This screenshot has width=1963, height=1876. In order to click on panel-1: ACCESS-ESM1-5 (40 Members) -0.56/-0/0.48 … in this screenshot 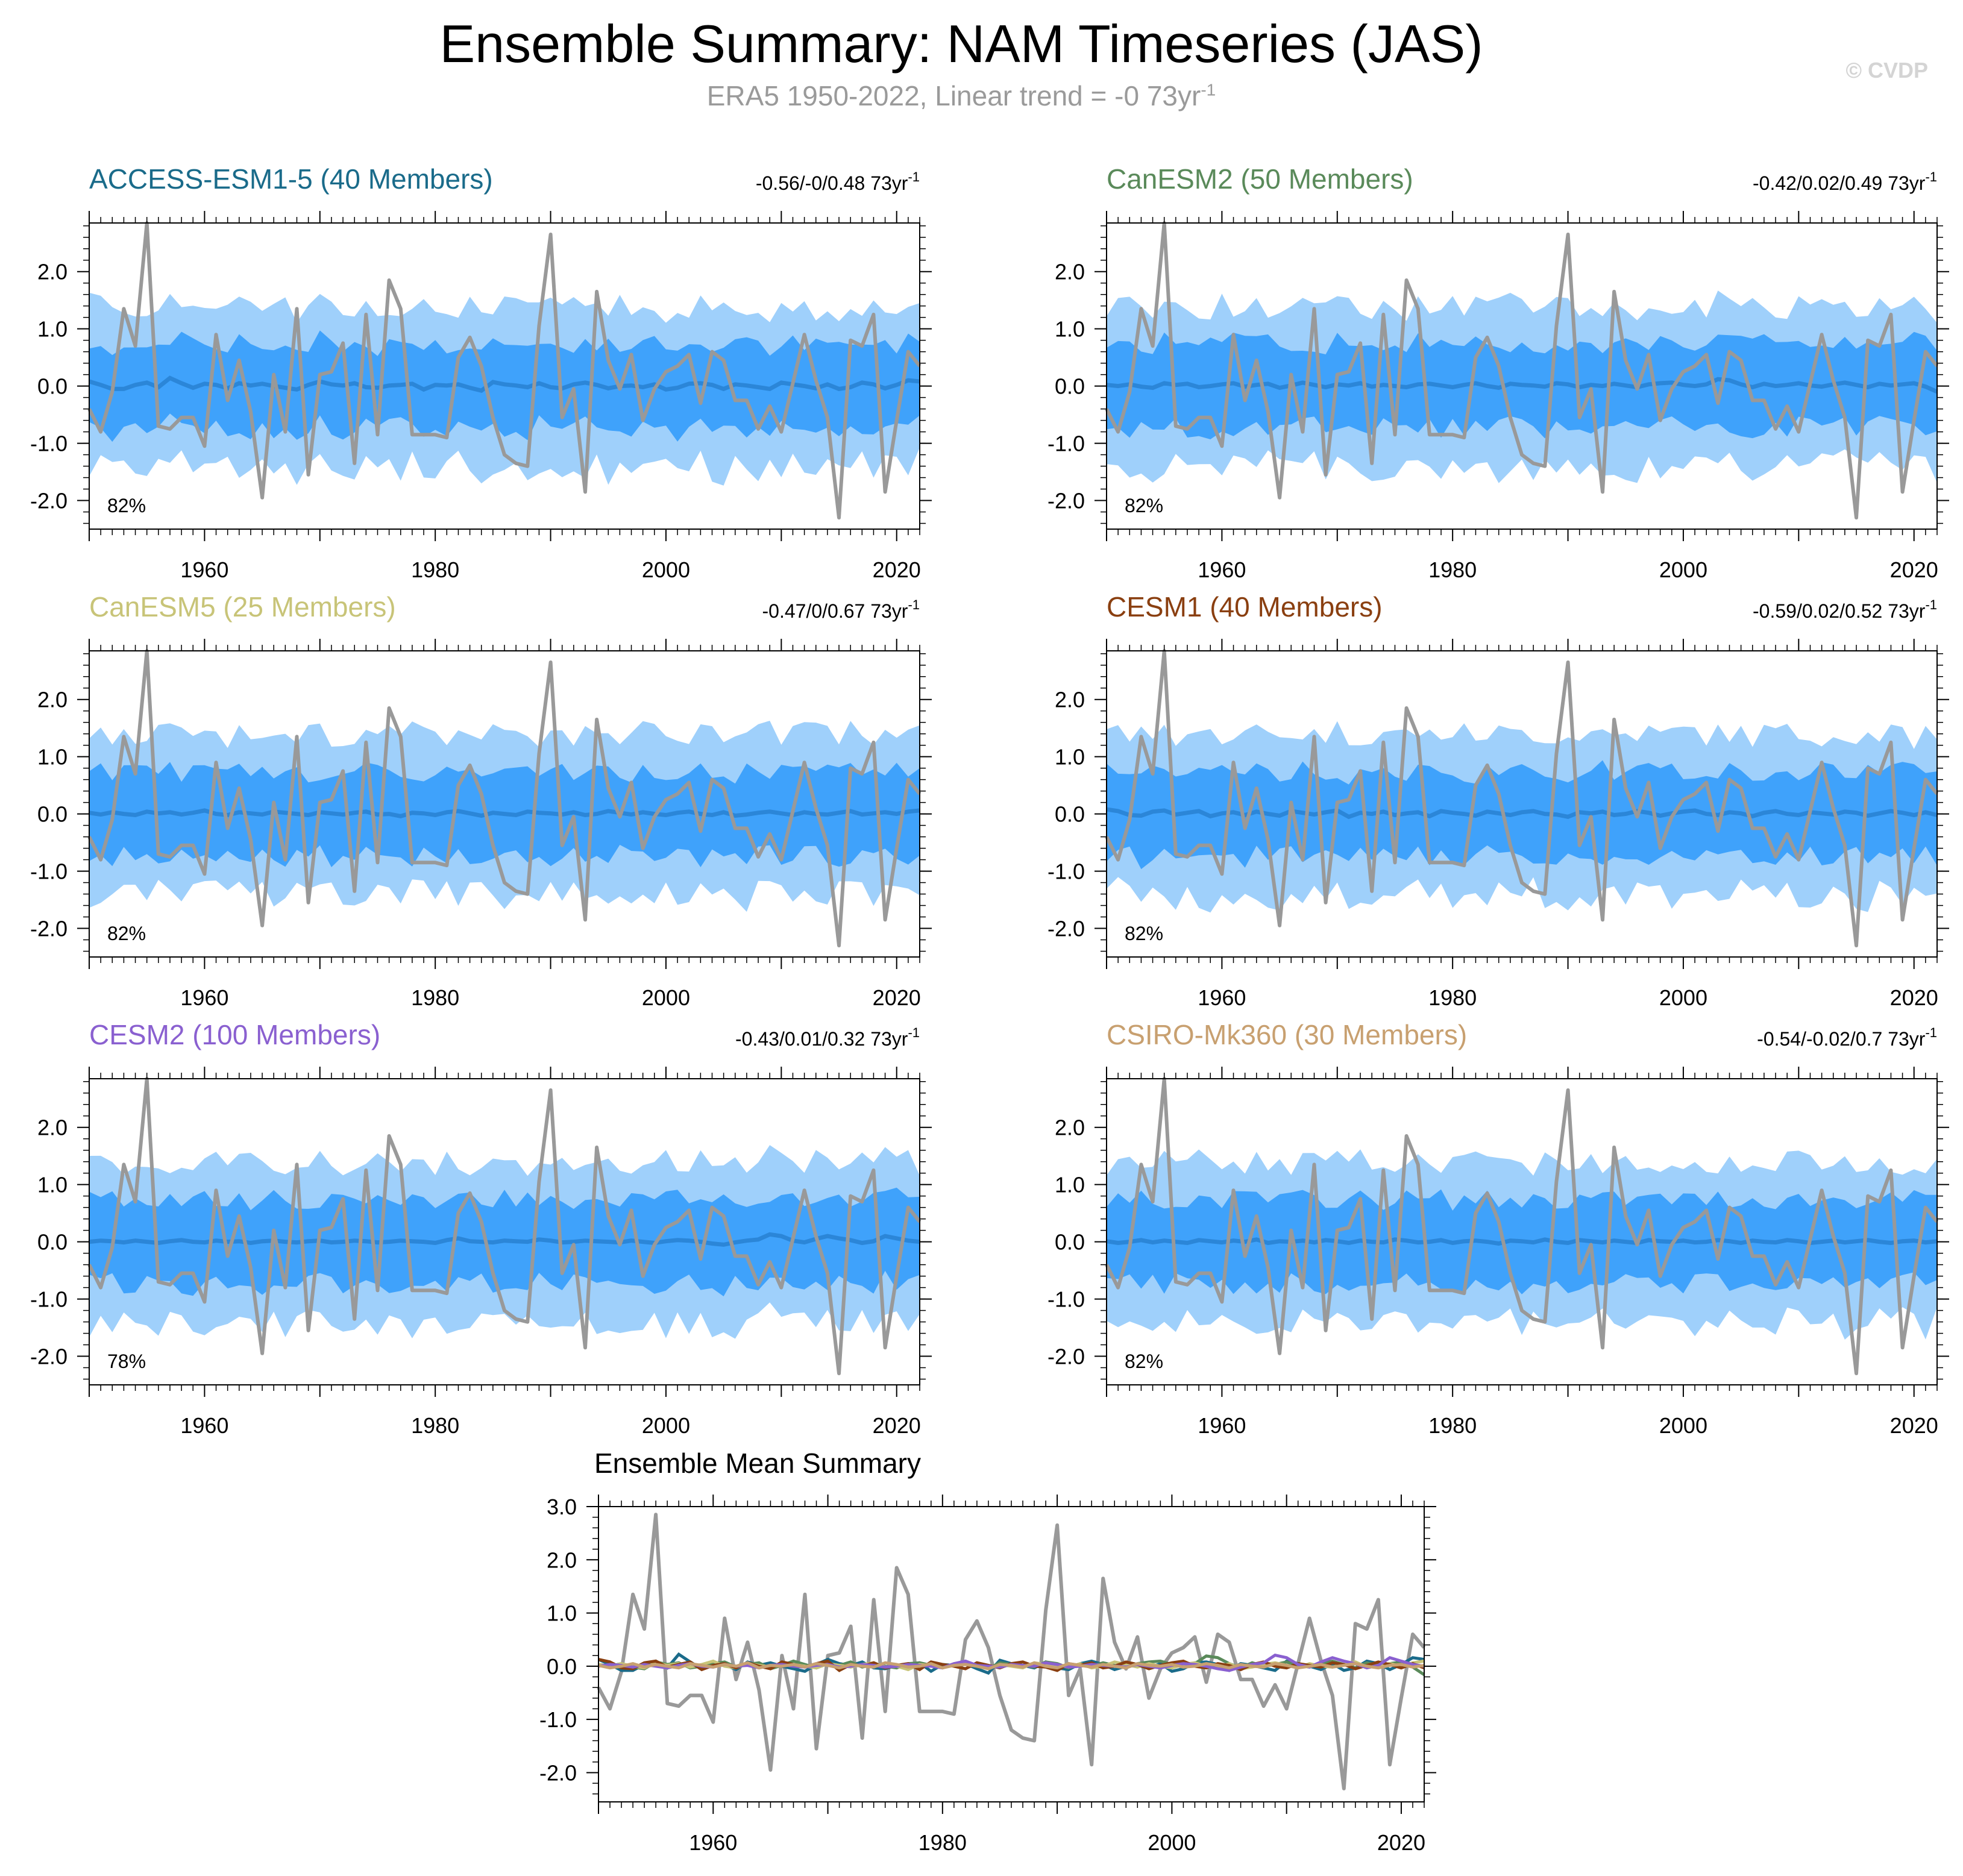, I will do `click(481, 372)`.